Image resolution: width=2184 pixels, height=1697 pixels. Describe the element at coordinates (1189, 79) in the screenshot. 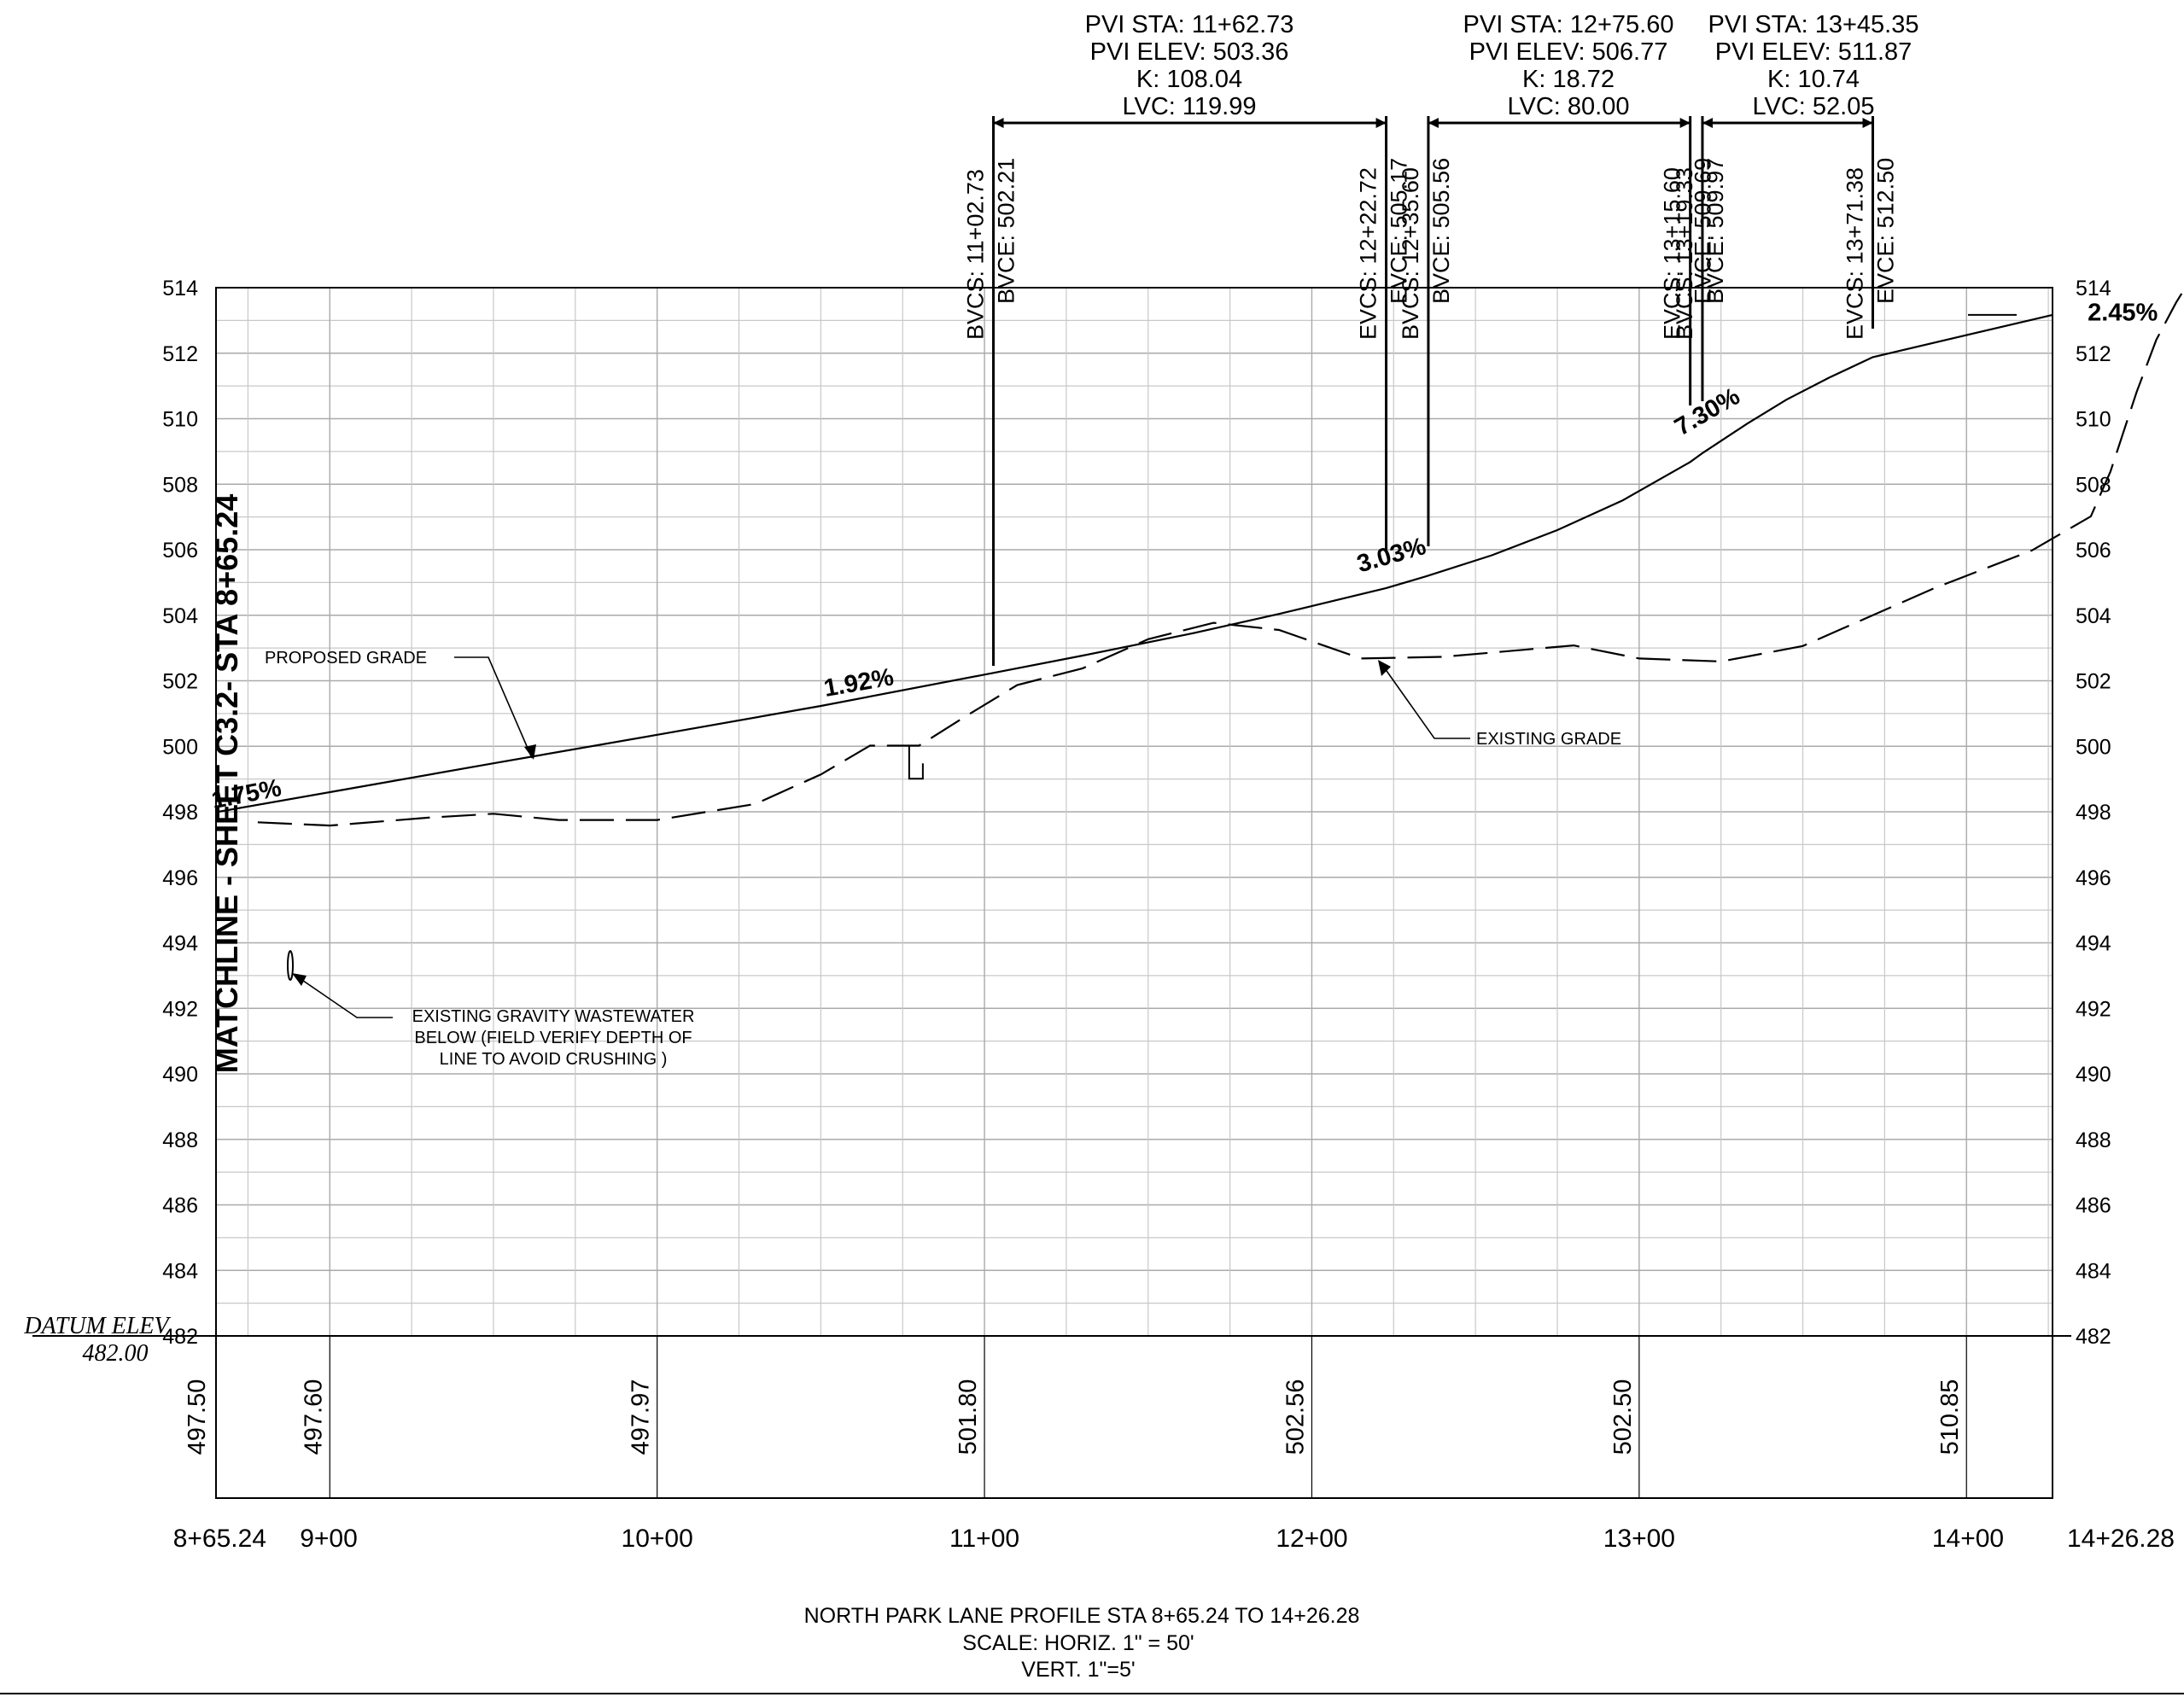

I see `pvi-label: K: 108.04` at that location.